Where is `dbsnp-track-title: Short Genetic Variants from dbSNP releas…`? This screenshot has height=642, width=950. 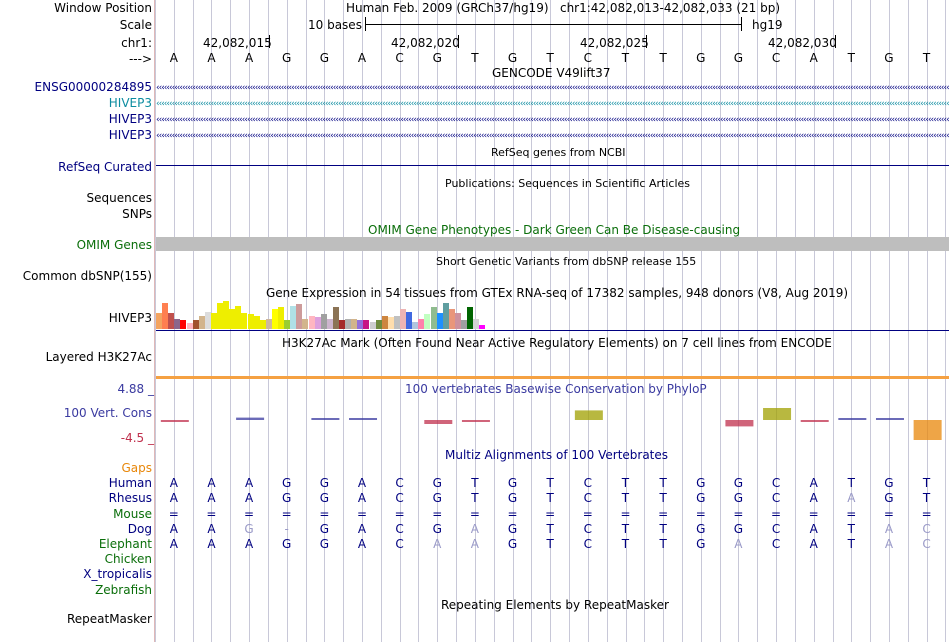 dbsnp-track-title: Short Genetic Variants from dbSNP releas… is located at coordinates (566, 261).